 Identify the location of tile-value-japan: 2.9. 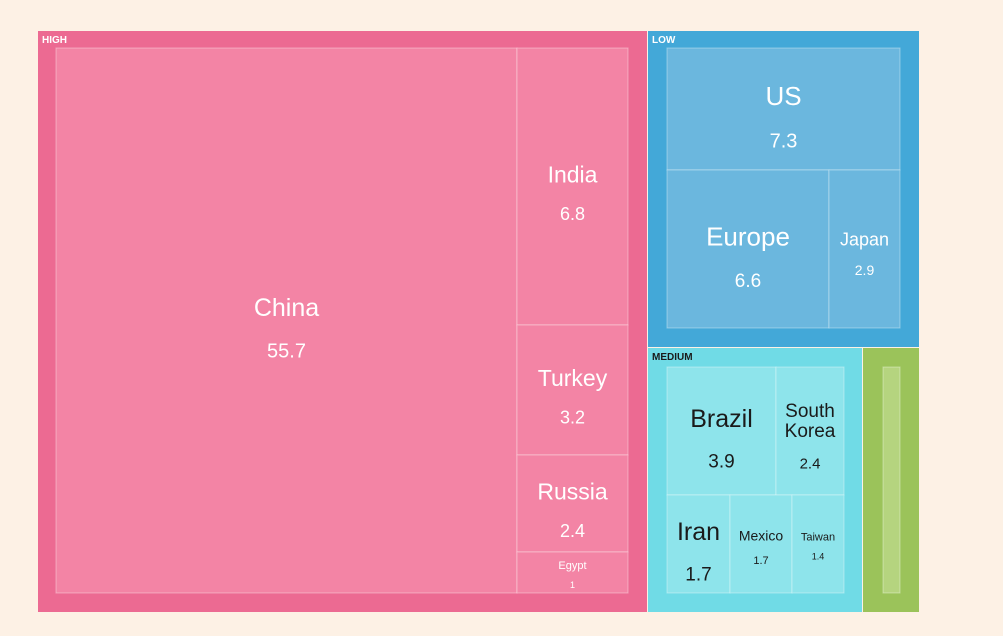
(865, 270).